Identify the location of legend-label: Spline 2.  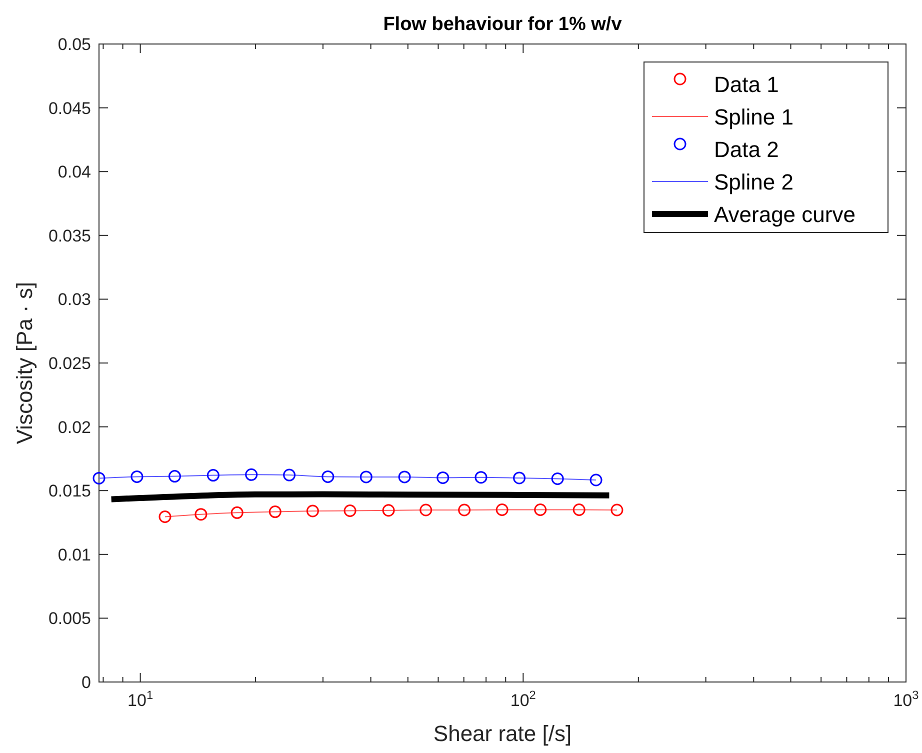
(754, 182).